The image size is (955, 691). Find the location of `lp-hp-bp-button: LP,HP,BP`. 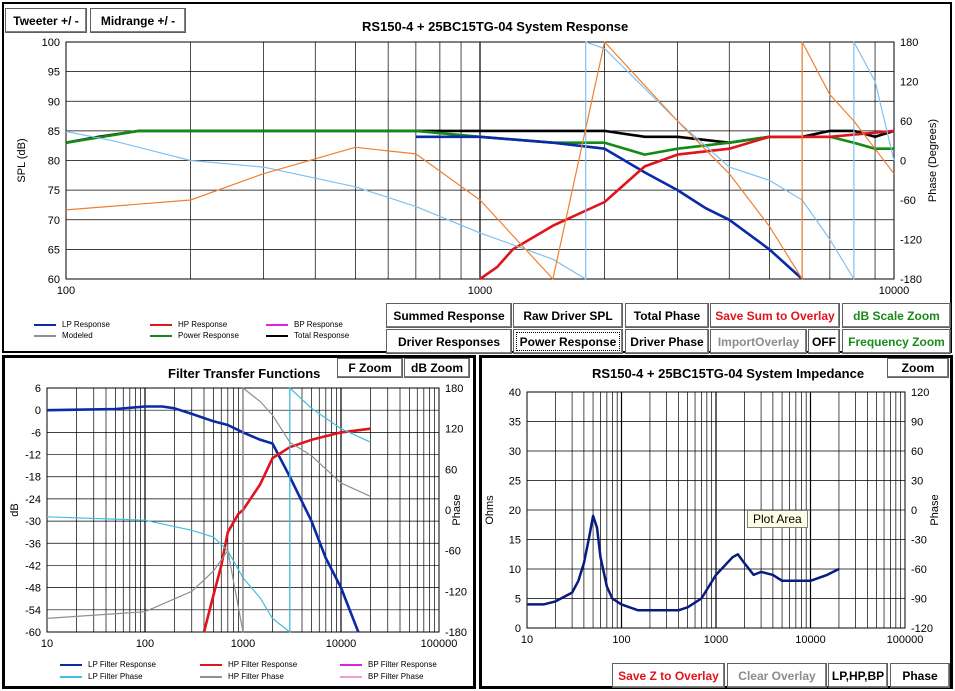

lp-hp-bp-button: LP,HP,BP is located at coordinates (858, 675).